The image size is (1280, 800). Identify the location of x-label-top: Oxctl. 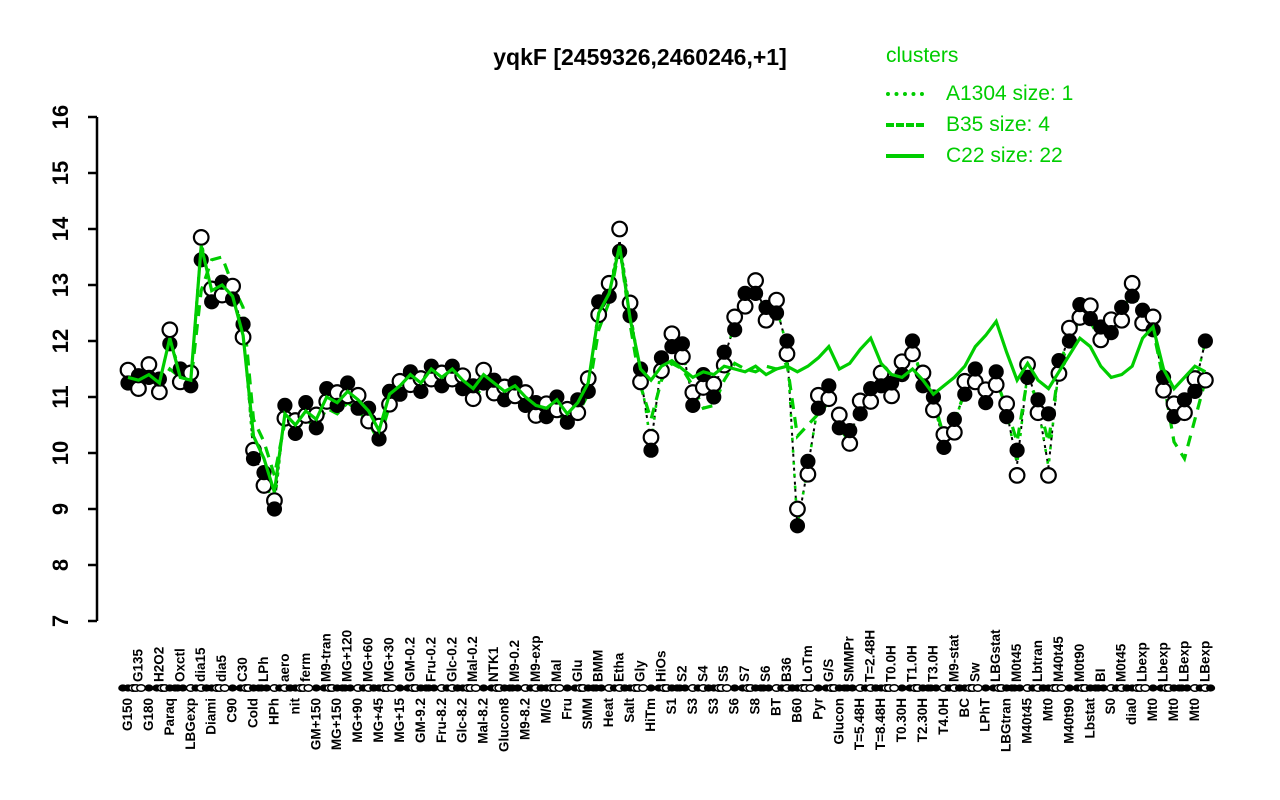
(179, 665).